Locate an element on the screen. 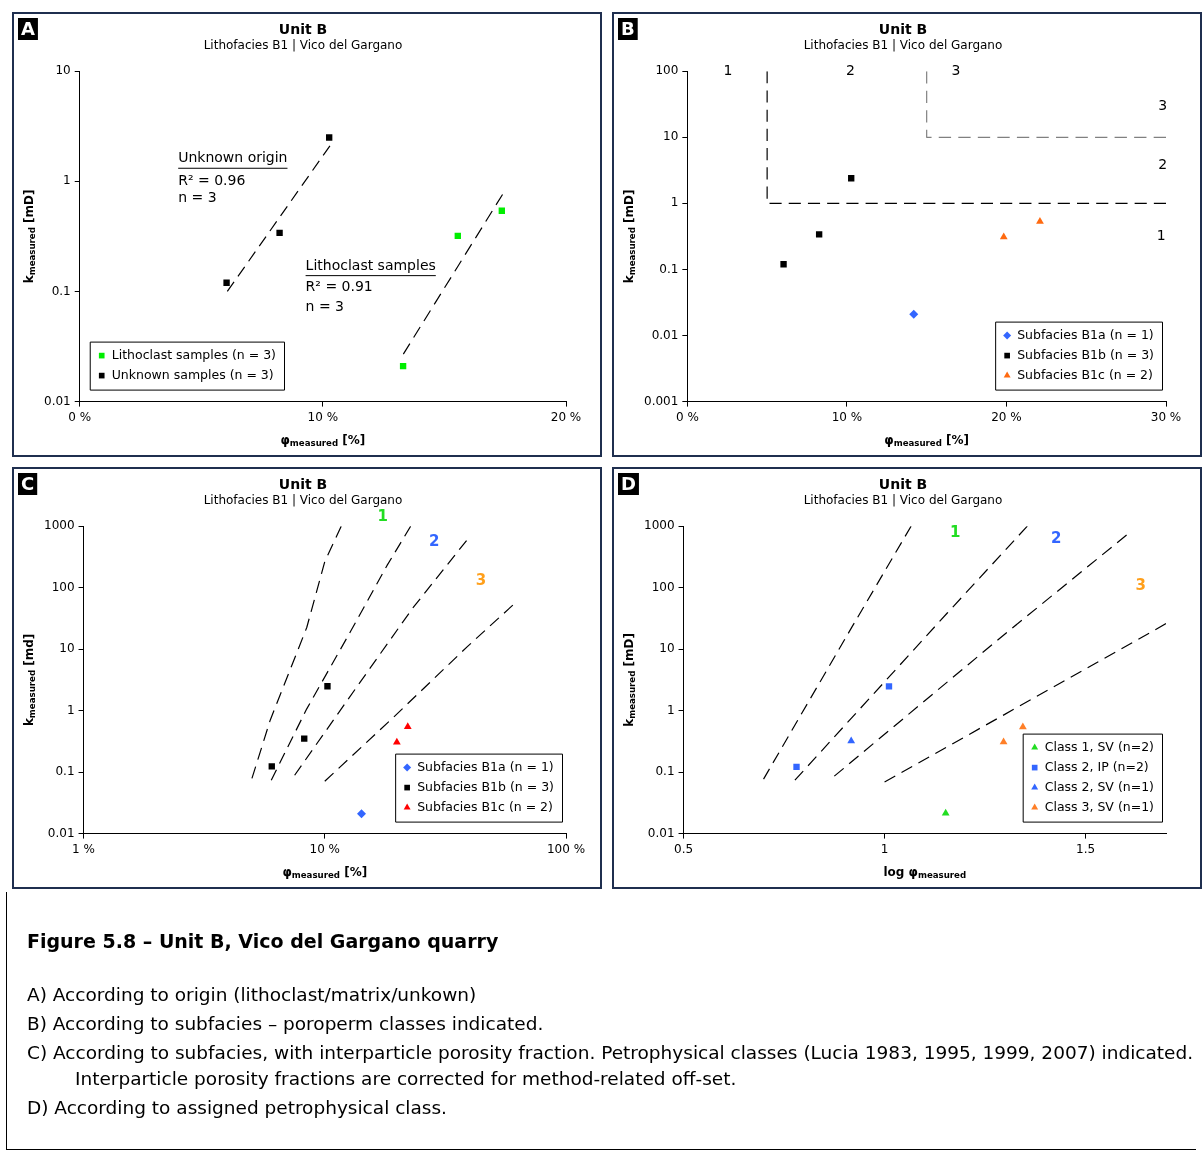 This screenshot has width=1204, height=1154. text: C) According to subfacies, with interparticle porosity fraction. Petrophysical classes (Lucia 1983, 1995, 1999, 2007) indicated. Interparticle porosity fractions are corrected for method-related off-set. is located at coordinates (611, 1066).